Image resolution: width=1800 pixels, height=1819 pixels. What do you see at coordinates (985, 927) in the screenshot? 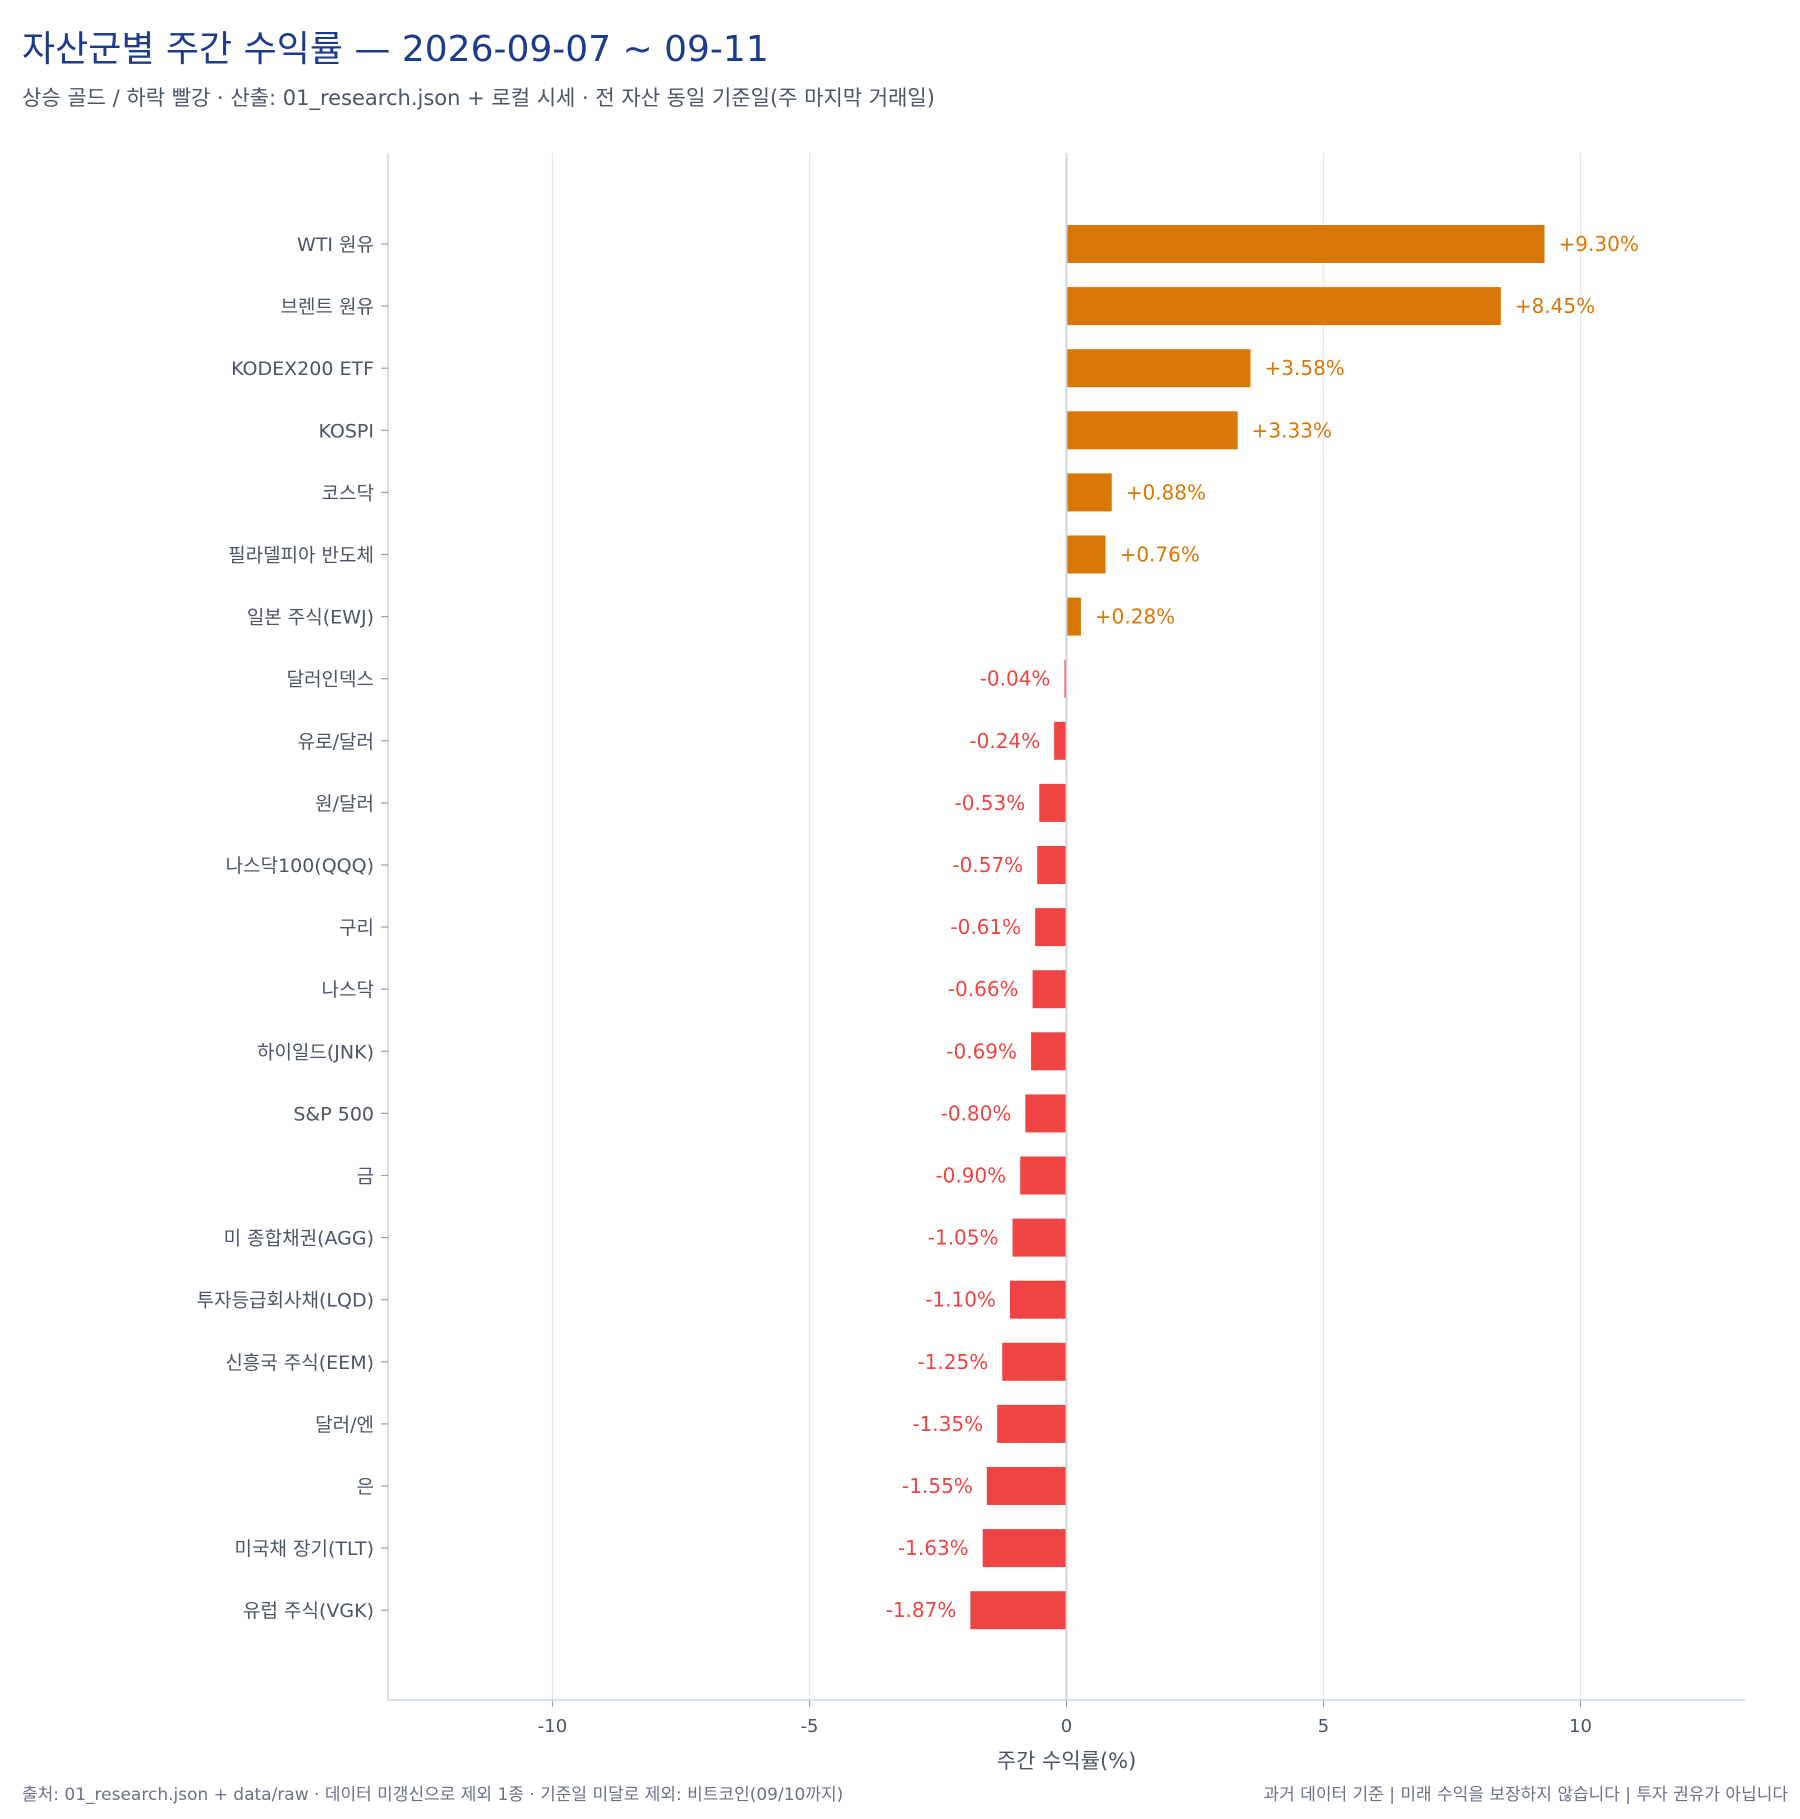
I see `value-label: -0.61%` at bounding box center [985, 927].